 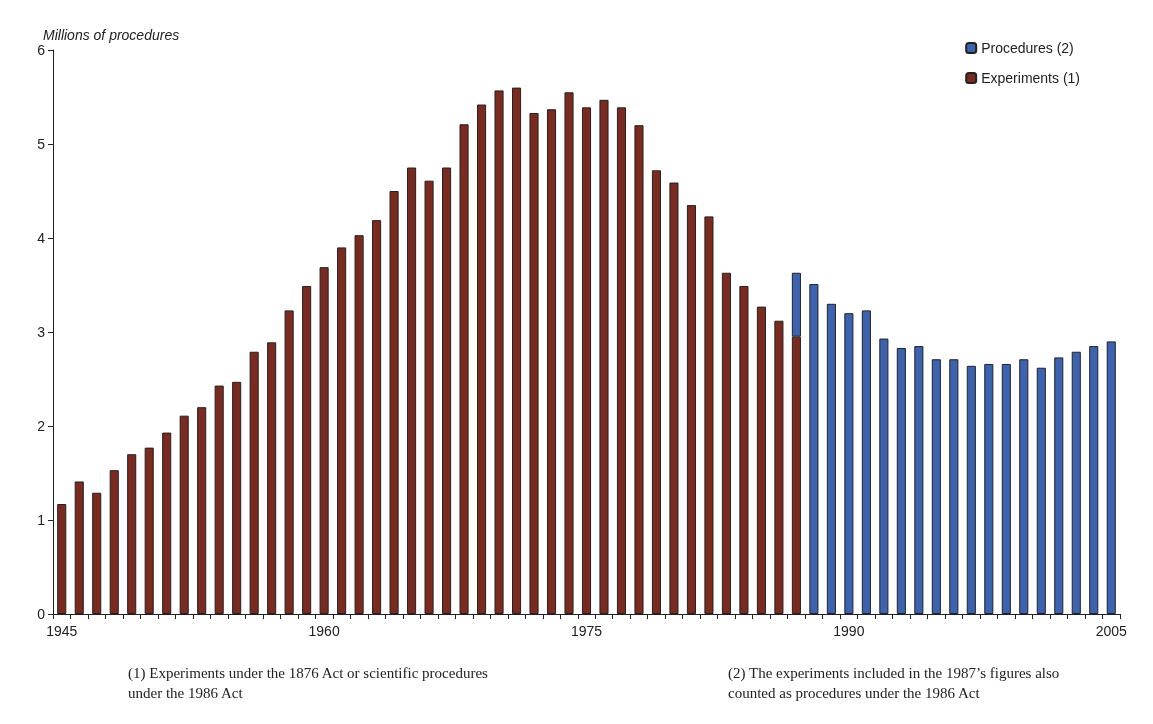 What do you see at coordinates (41, 614) in the screenshot?
I see `y-tick-label: 0` at bounding box center [41, 614].